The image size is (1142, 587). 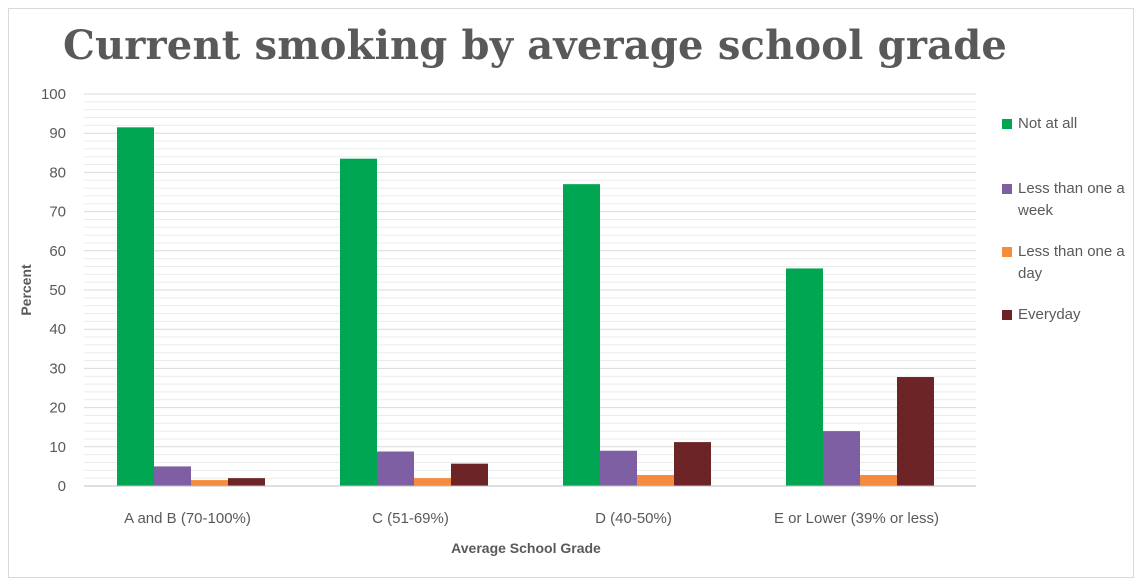 I want to click on y-tick-label: 90, so click(x=57, y=133).